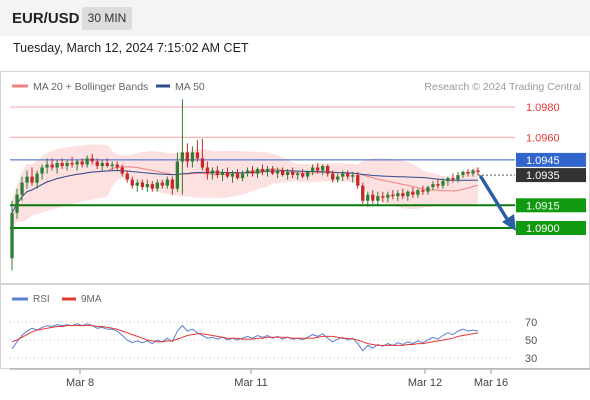  What do you see at coordinates (107, 18) in the screenshot?
I see `timeframe-button: 30 MIN` at bounding box center [107, 18].